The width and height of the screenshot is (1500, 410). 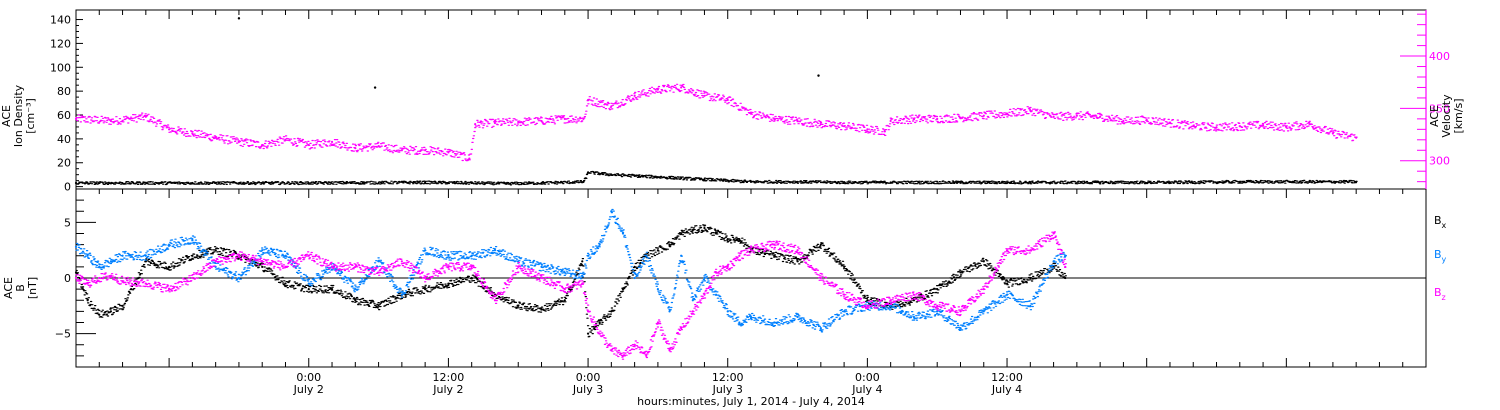 I want to click on legend-bx: Bx, so click(x=1440, y=222).